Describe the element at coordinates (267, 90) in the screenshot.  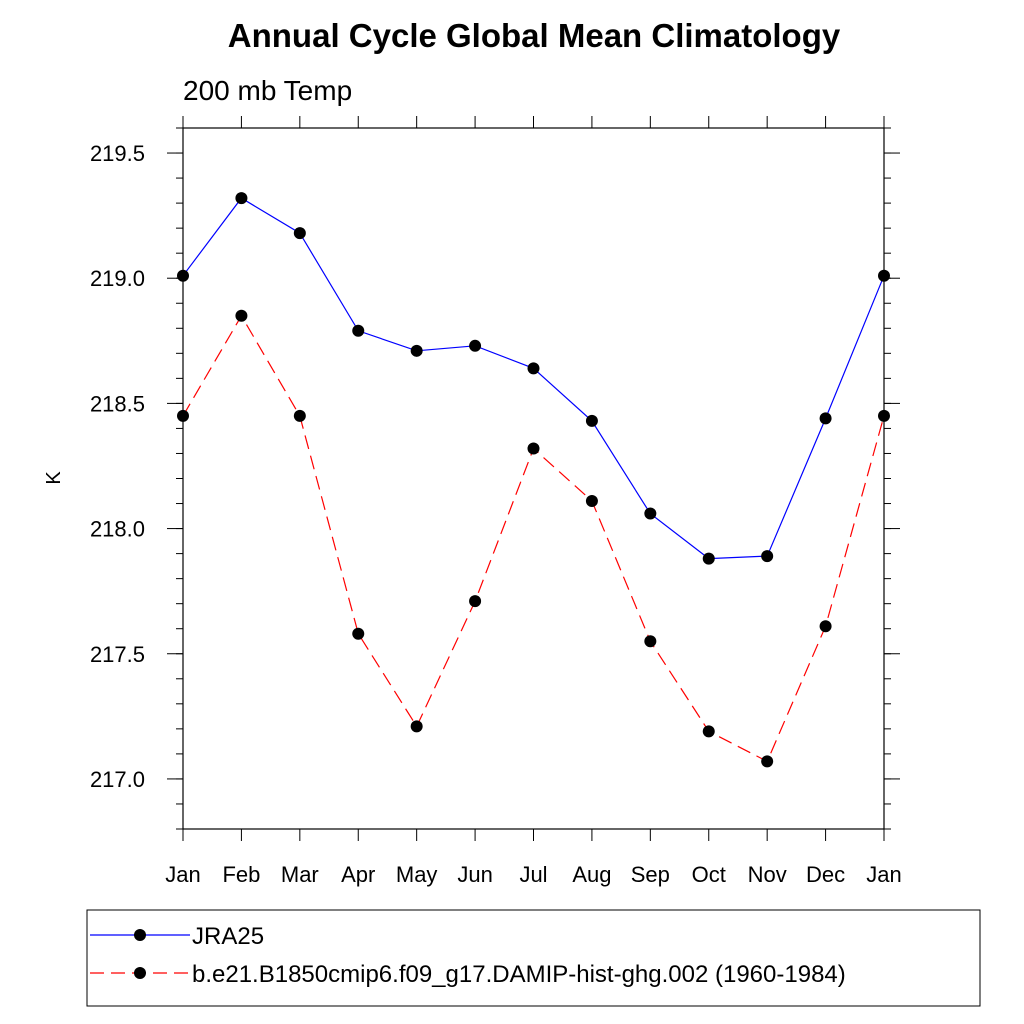
I see `chart-subtitle: 200 mb Temp` at that location.